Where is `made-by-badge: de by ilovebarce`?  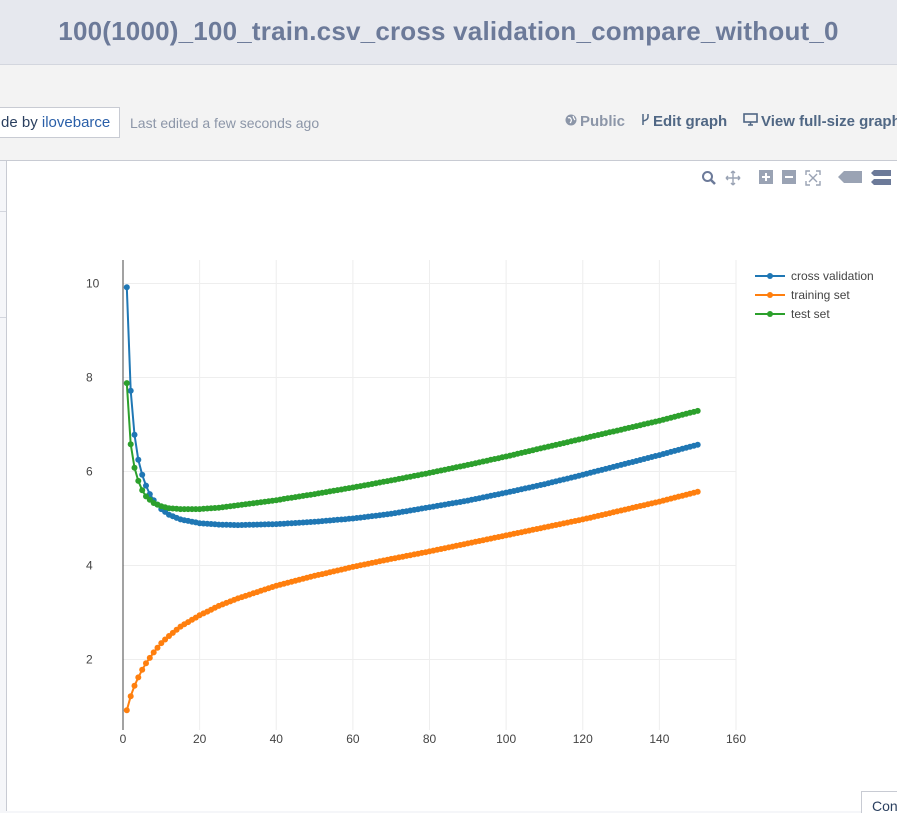
made-by-badge: de by ilovebarce is located at coordinates (60, 122).